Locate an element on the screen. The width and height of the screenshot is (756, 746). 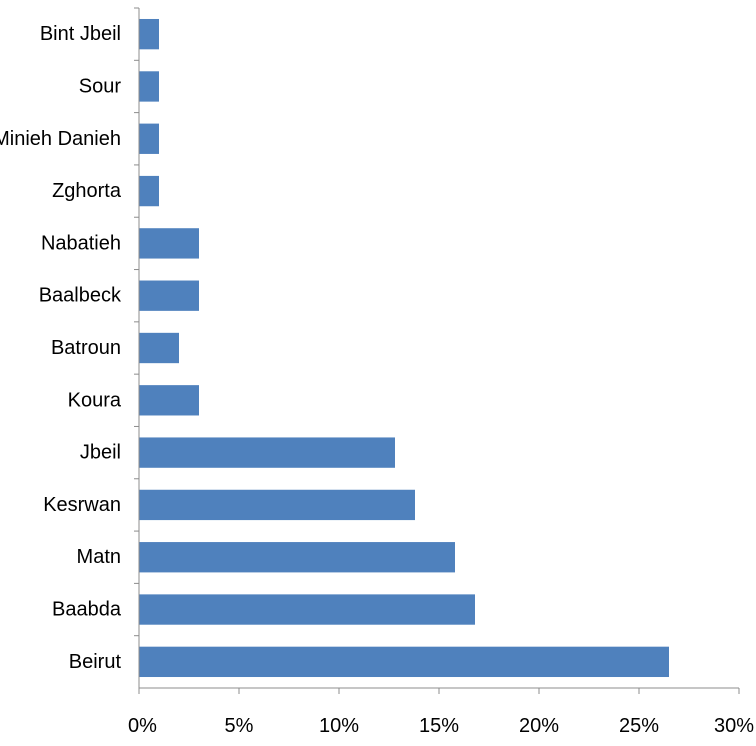
bar-zghorta is located at coordinates (149, 191).